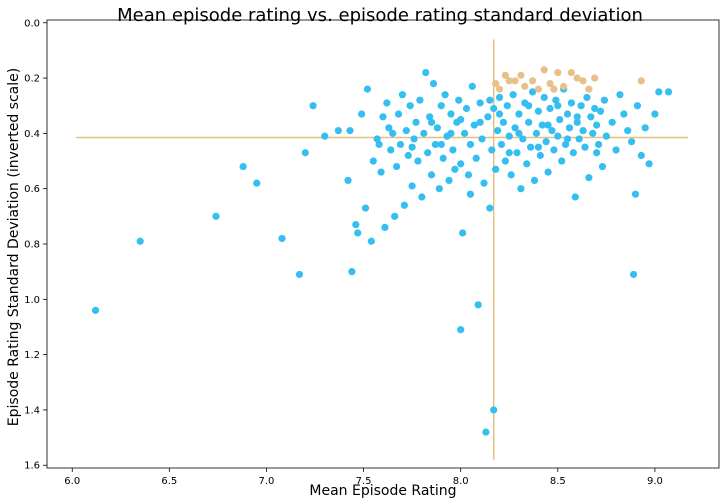 This screenshot has height=504, width=728. Describe the element at coordinates (32, 79) in the screenshot. I see `y-tick-label: 0.2` at that location.